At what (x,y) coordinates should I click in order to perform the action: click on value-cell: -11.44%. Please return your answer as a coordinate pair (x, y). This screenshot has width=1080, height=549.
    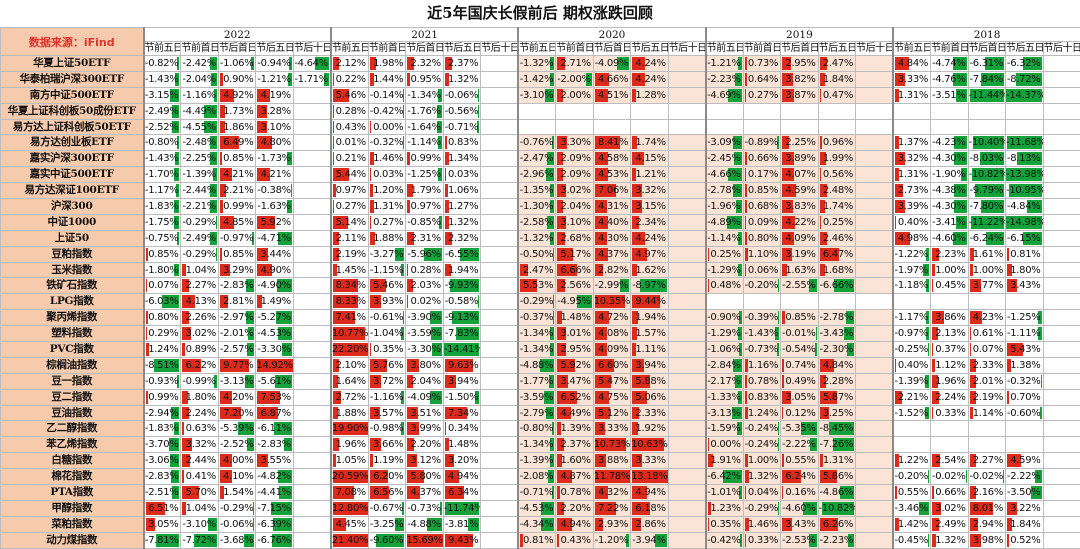
    Looking at the image, I should click on (986, 95).